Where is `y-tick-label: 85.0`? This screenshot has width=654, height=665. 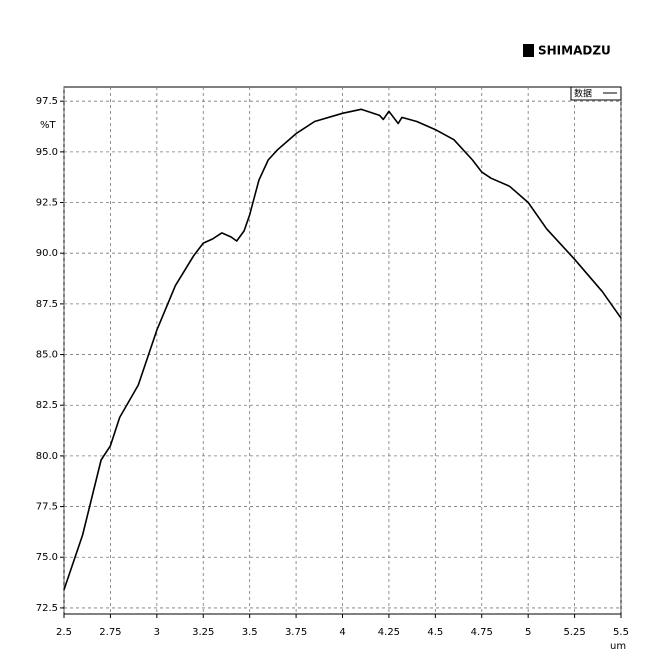 y-tick-label: 85.0 is located at coordinates (47, 355).